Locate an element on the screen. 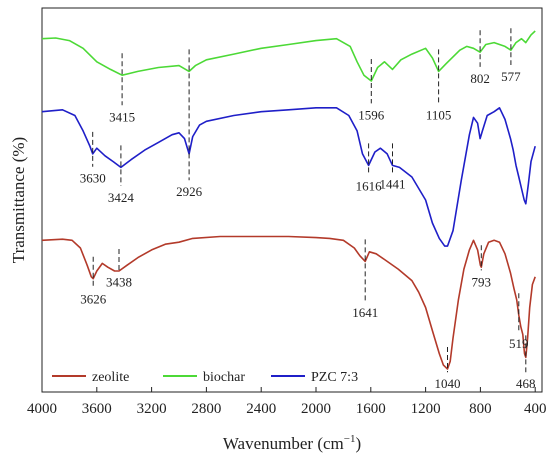 The width and height of the screenshot is (550, 472). x-tick-label-1600: 1600 is located at coordinates (371, 409).